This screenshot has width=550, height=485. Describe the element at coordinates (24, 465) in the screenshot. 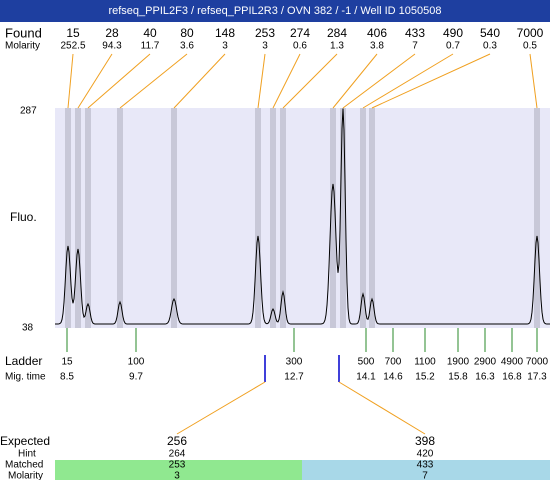

I see `matched-label: Matched` at that location.